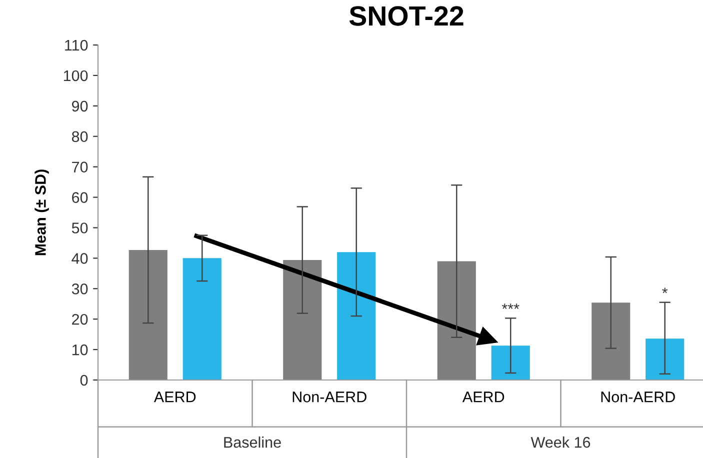 The width and height of the screenshot is (703, 458). What do you see at coordinates (80, 106) in the screenshot?
I see `y-tick-label: 90` at bounding box center [80, 106].